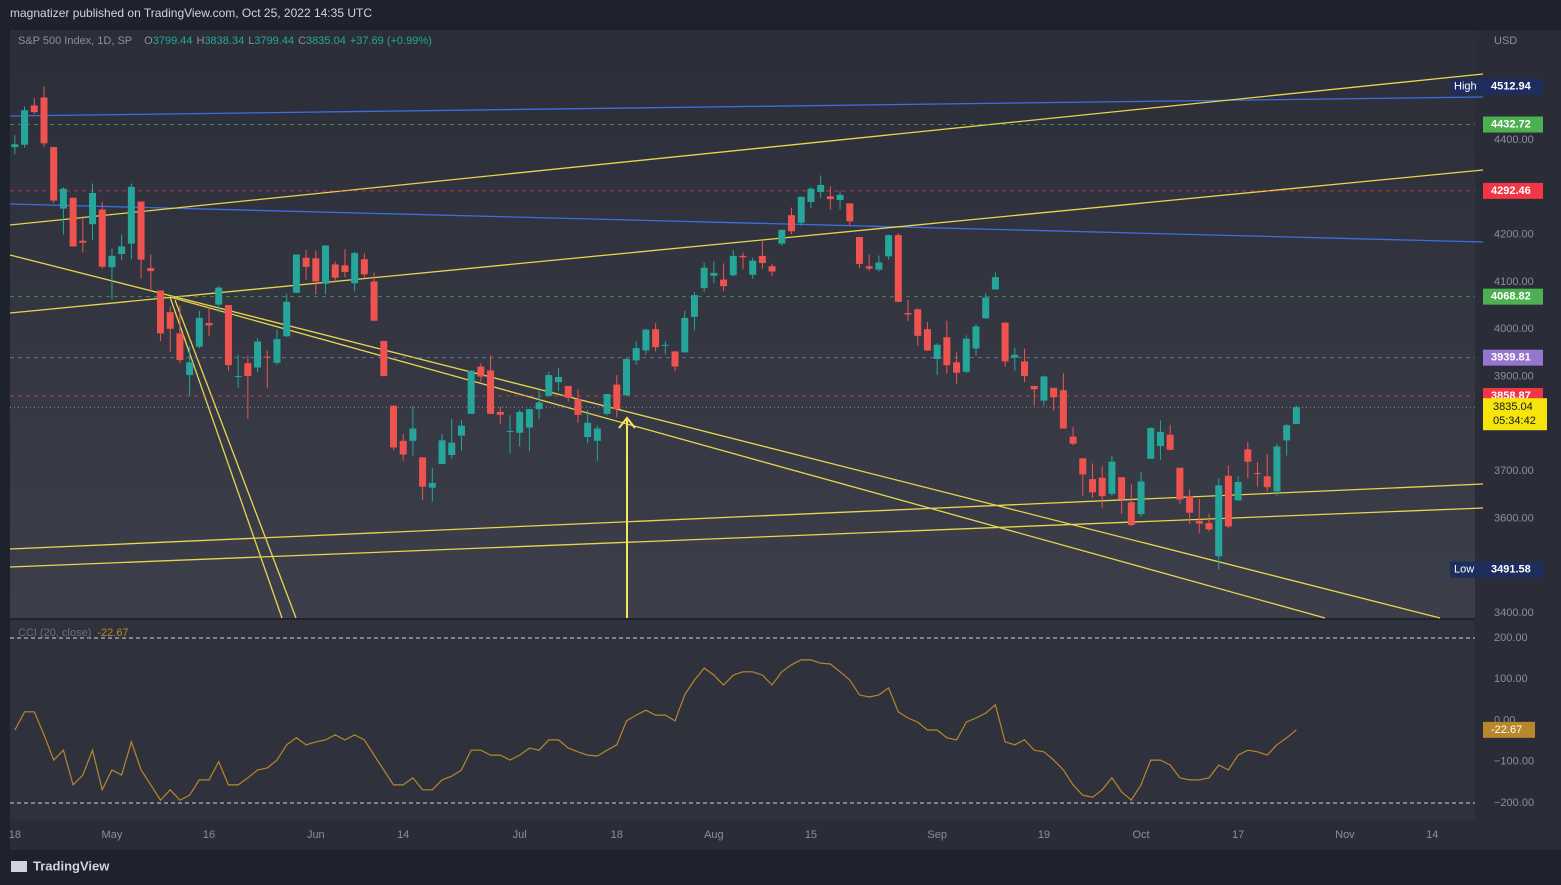  I want to click on legend-part: 3838.34, so click(224, 41).